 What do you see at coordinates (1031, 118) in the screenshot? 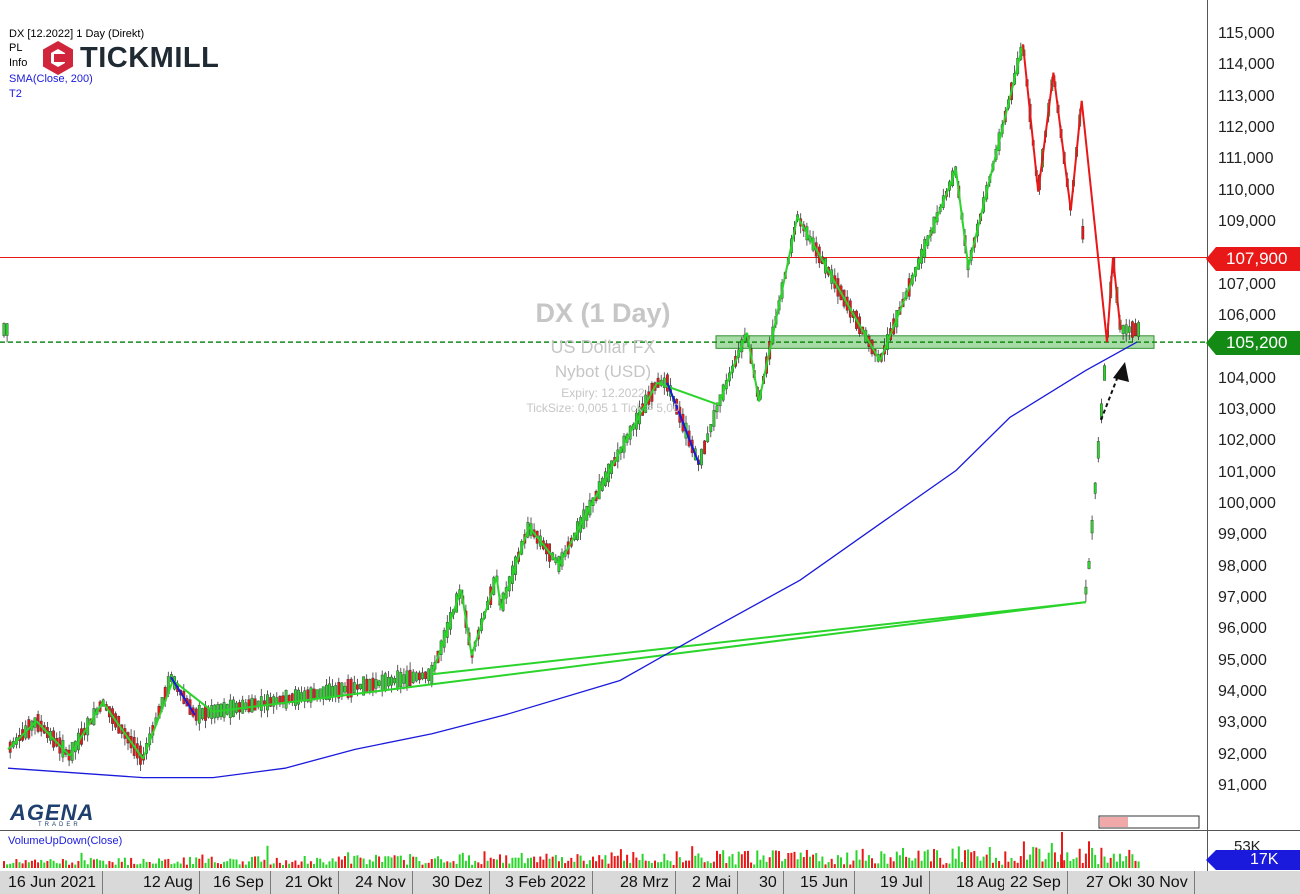
I see `t2-down-segment` at bounding box center [1031, 118].